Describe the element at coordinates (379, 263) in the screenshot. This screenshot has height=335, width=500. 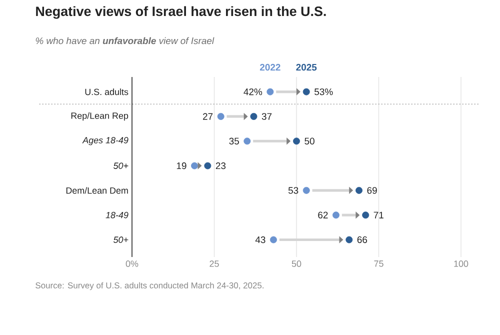
I see `x-tick-label: 75` at that location.